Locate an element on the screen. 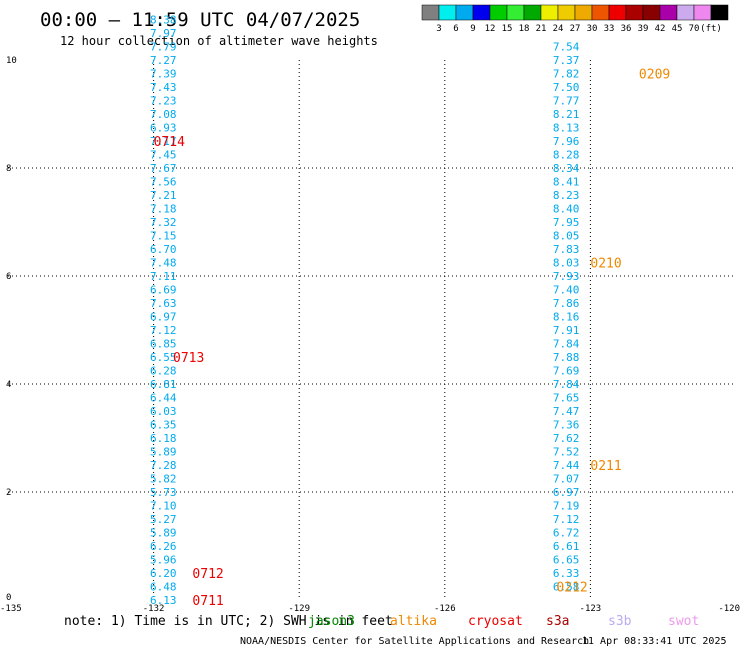  pass-time-label: 0211 is located at coordinates (605, 466).